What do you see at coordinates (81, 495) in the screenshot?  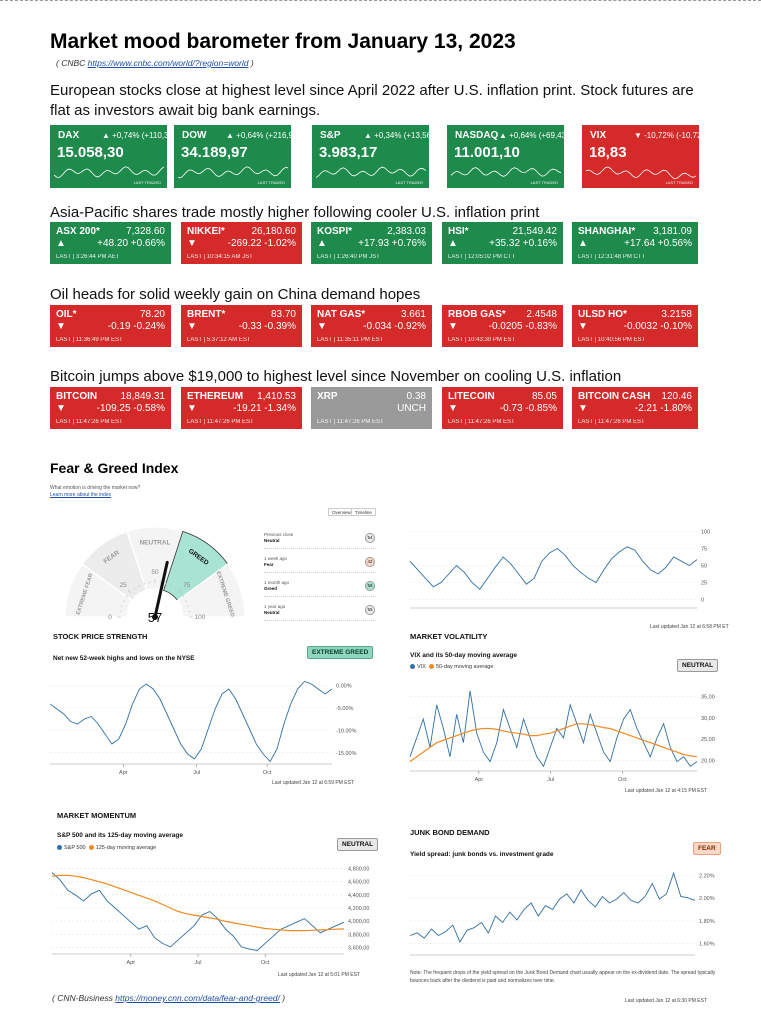 I see `fear-greed-learn-link: Learn more about the index` at bounding box center [81, 495].